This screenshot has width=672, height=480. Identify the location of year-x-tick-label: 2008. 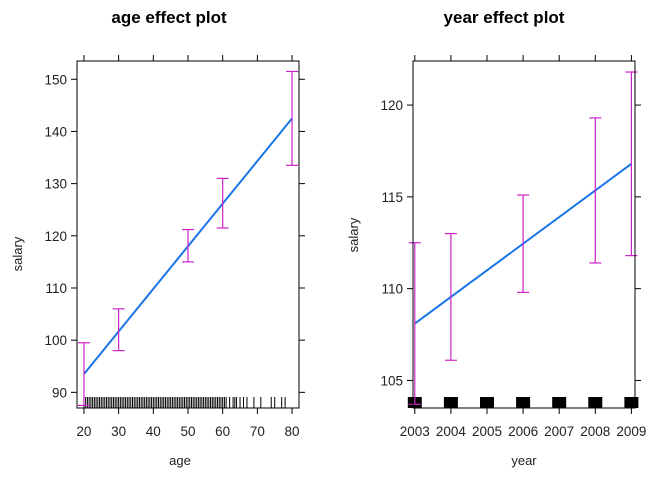
(595, 431).